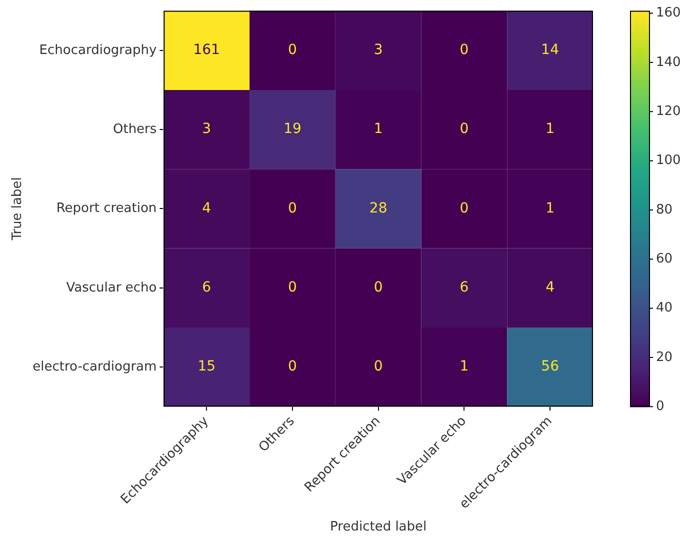 The width and height of the screenshot is (686, 541). I want to click on color-bar-label: 160, so click(668, 13).